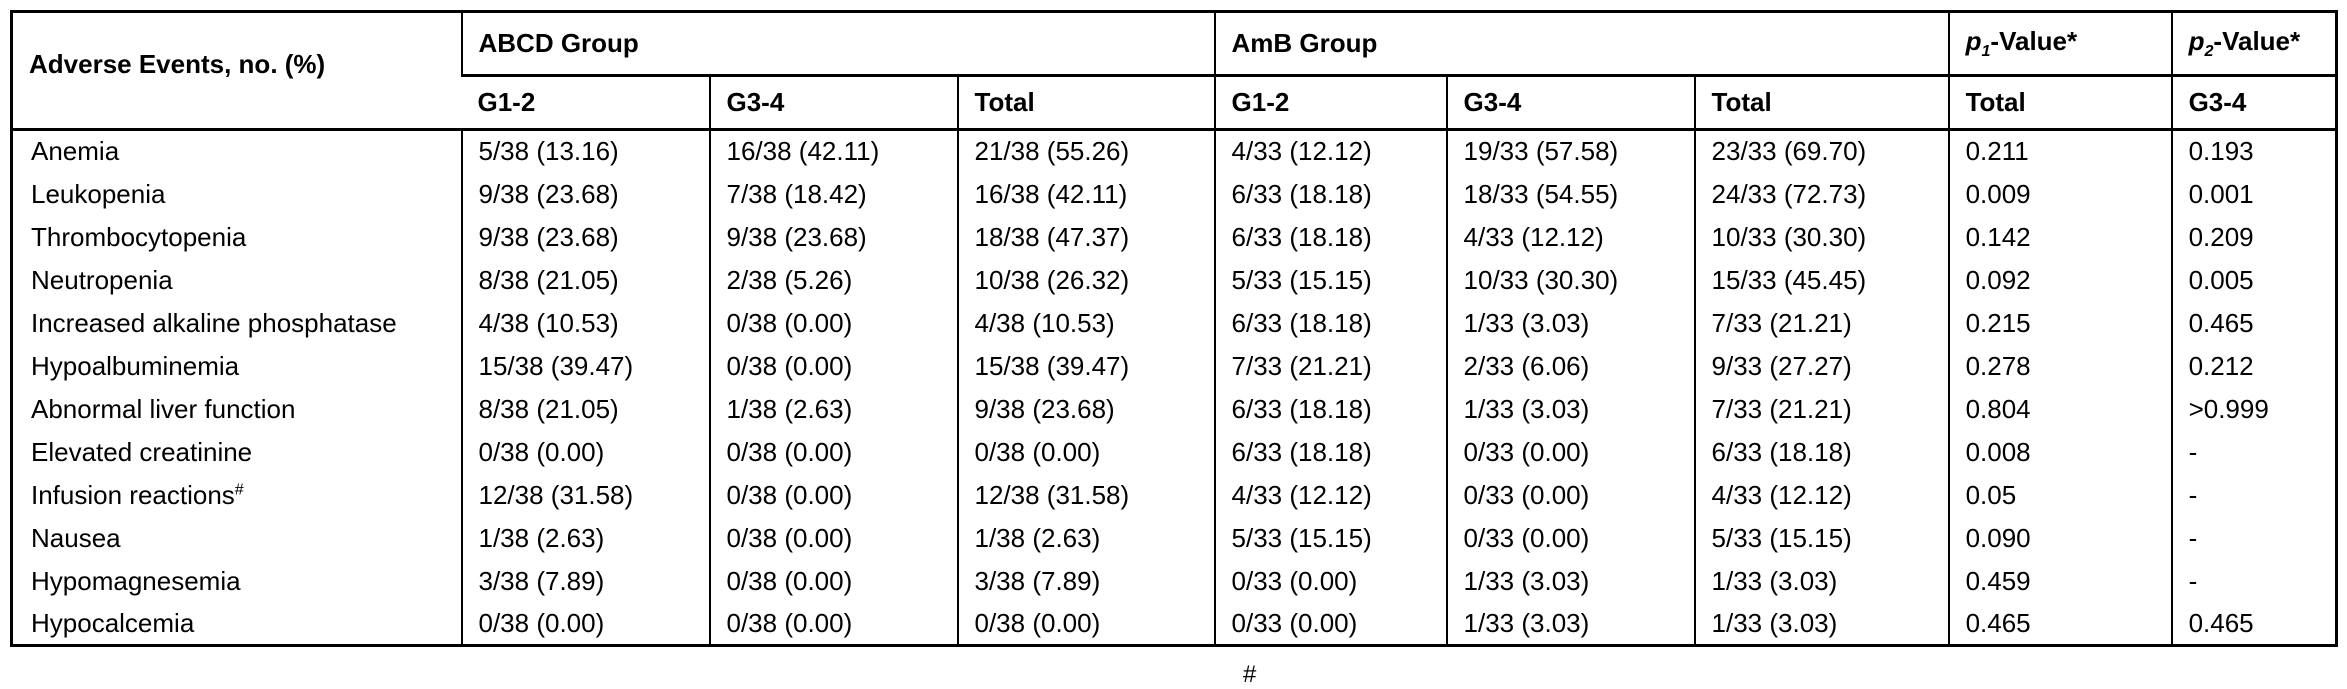 This screenshot has width=2347, height=689. What do you see at coordinates (2059, 280) in the screenshot?
I see `data-cell: 0.092` at bounding box center [2059, 280].